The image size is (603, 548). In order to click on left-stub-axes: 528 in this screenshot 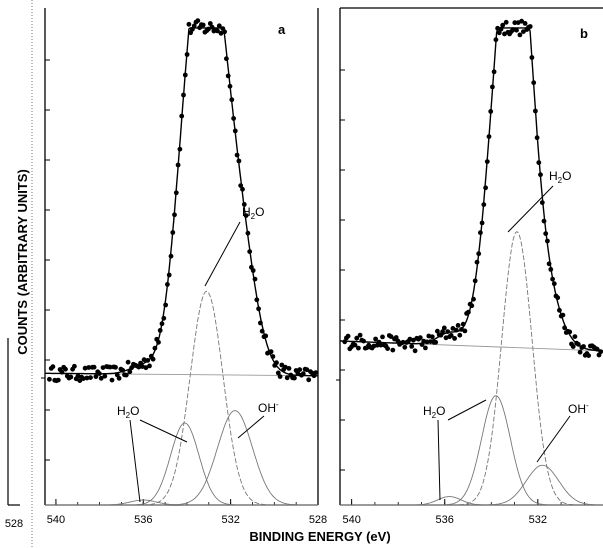, I will do `click(19, 274)`.